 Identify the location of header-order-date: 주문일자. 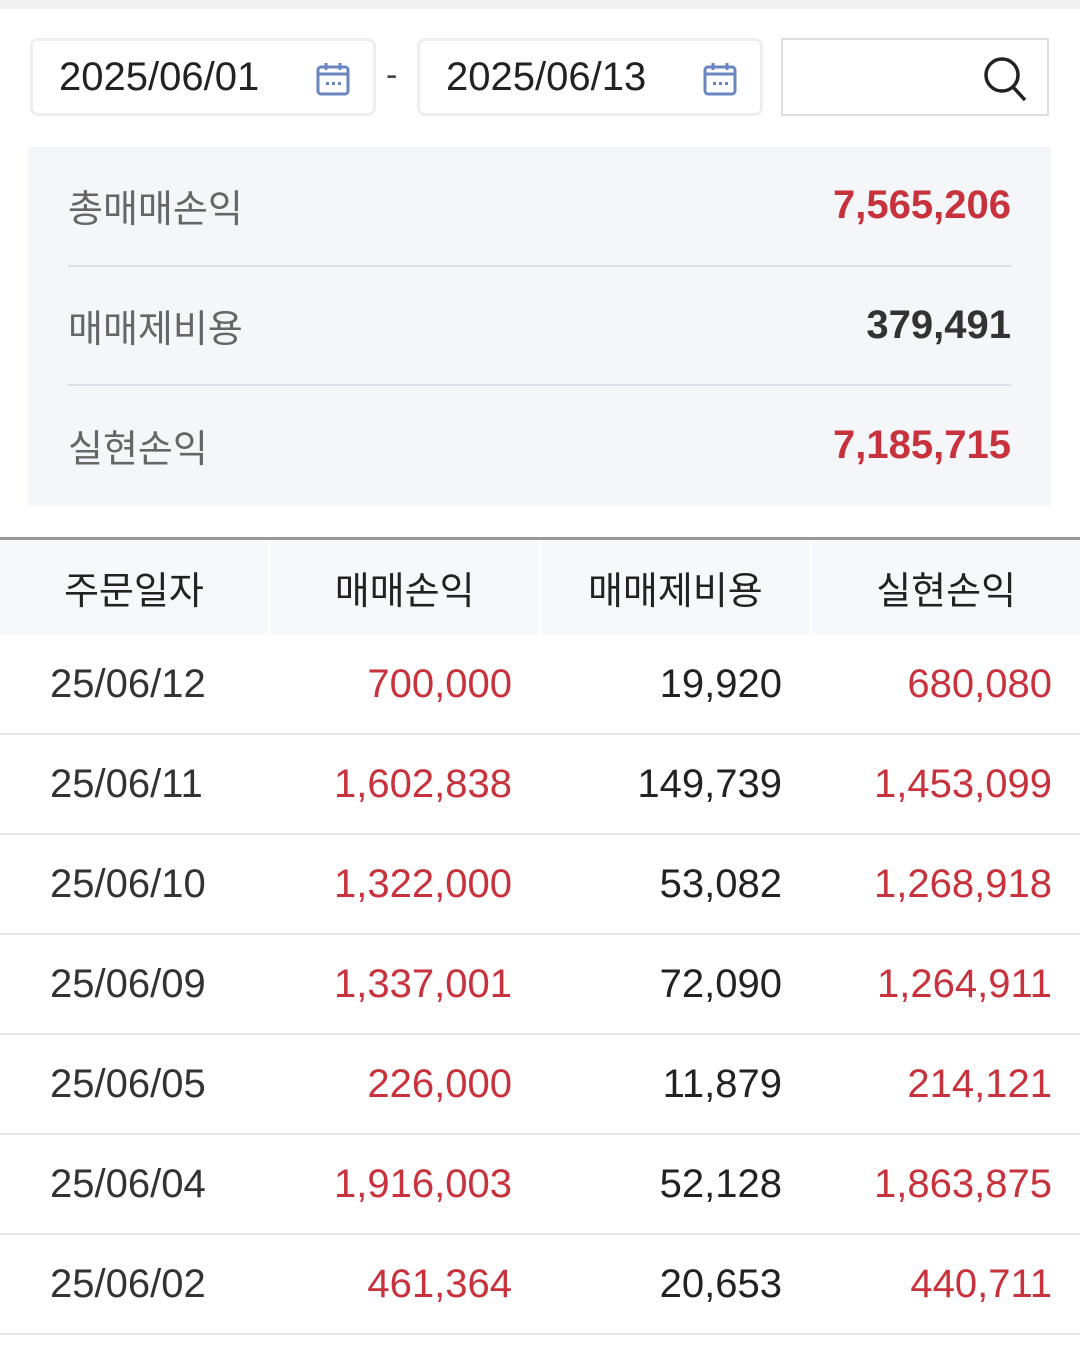
(135, 587).